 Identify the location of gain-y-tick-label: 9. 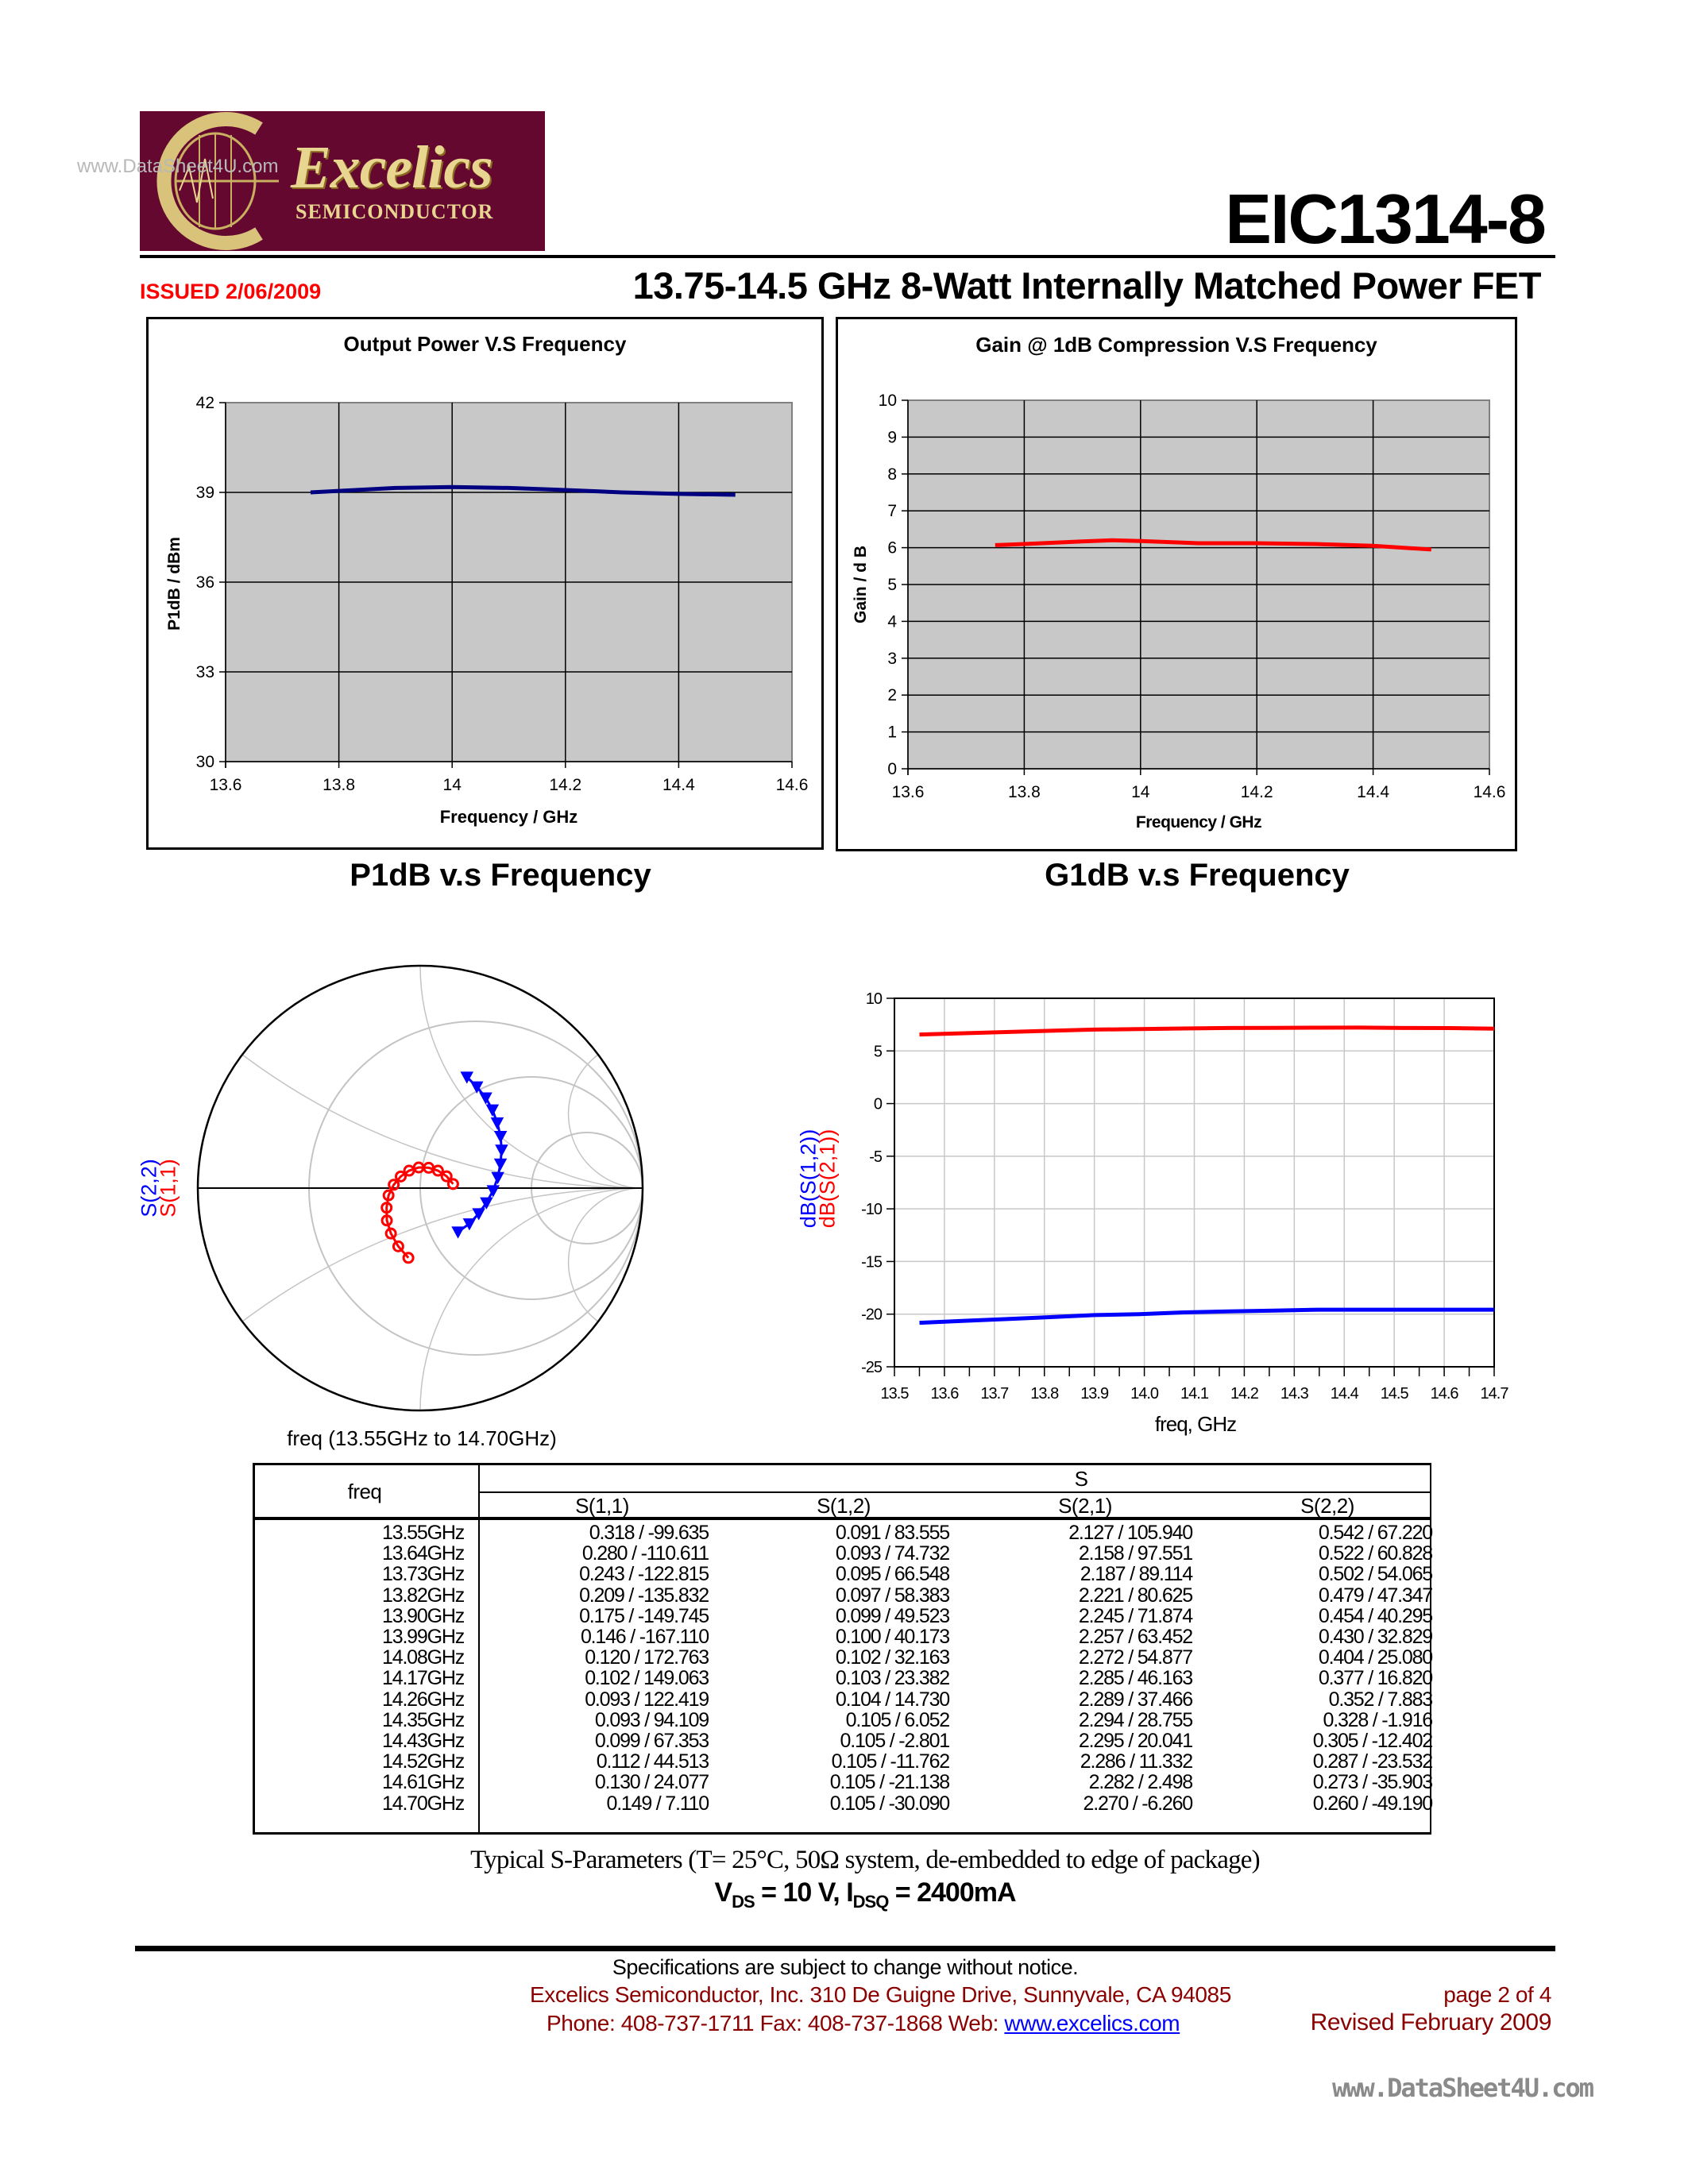
(892, 437).